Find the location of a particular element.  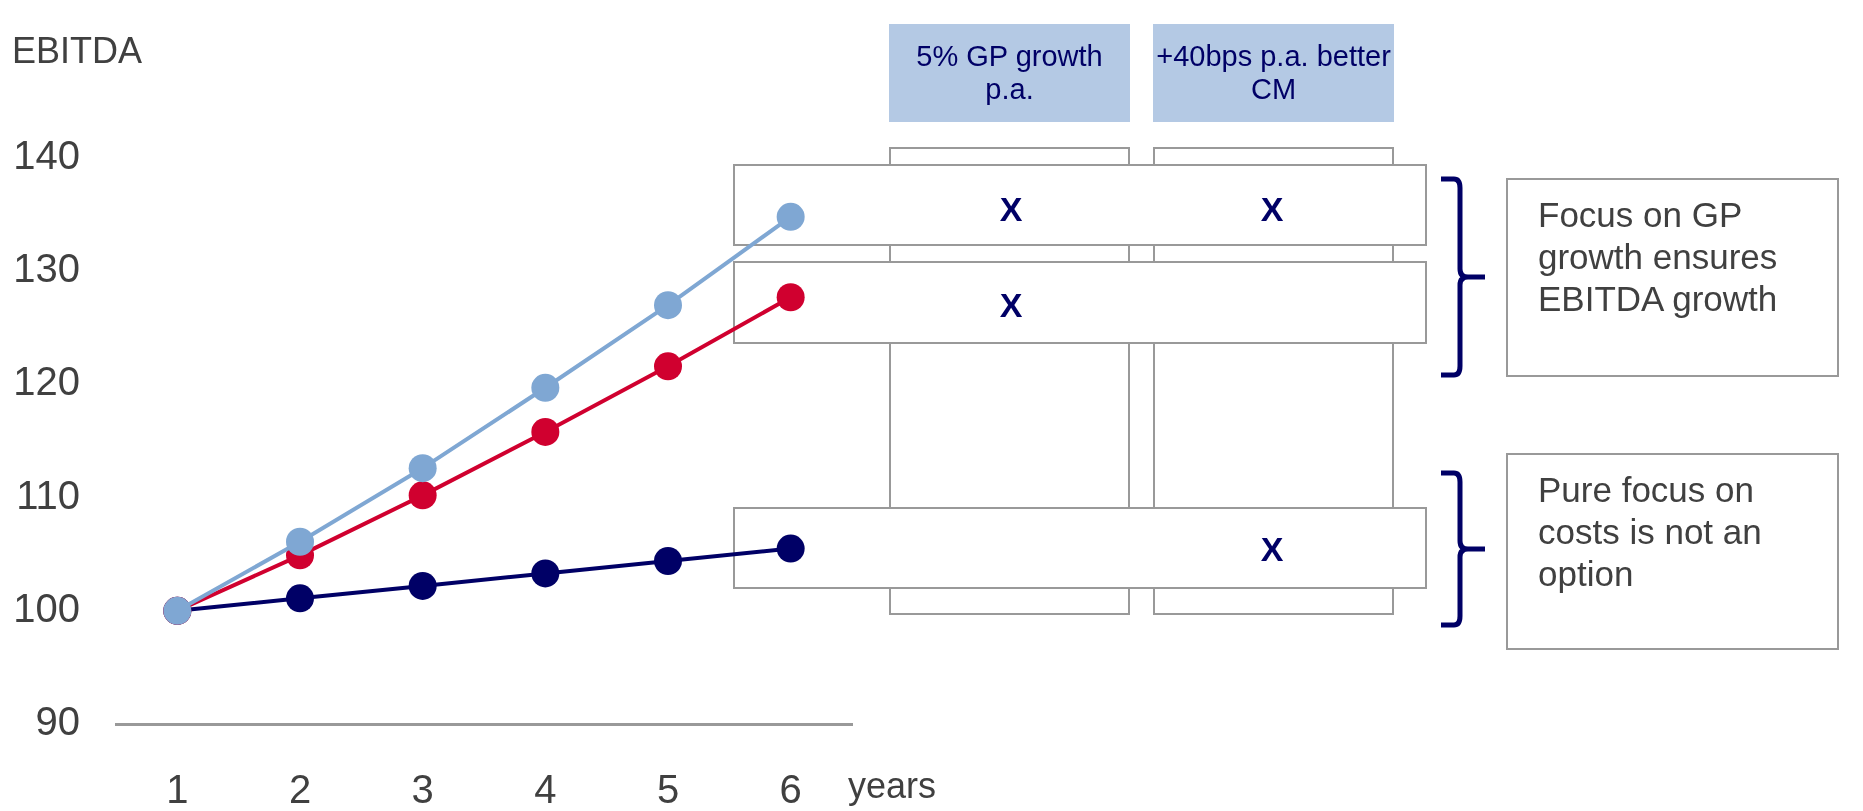

x-tick-label: 1 is located at coordinates (177, 789).